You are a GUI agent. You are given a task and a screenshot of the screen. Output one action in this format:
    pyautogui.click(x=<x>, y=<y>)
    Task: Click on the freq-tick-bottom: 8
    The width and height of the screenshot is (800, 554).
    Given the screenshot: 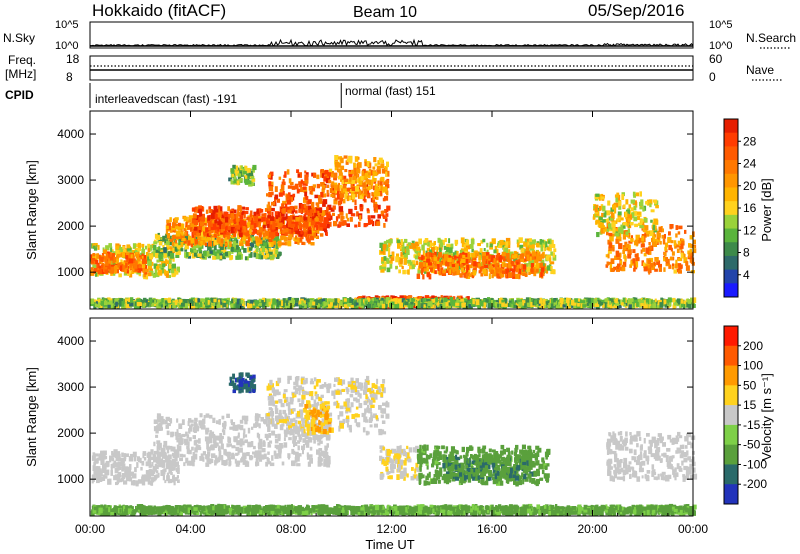 What is the action you would take?
    pyautogui.click(x=69, y=77)
    